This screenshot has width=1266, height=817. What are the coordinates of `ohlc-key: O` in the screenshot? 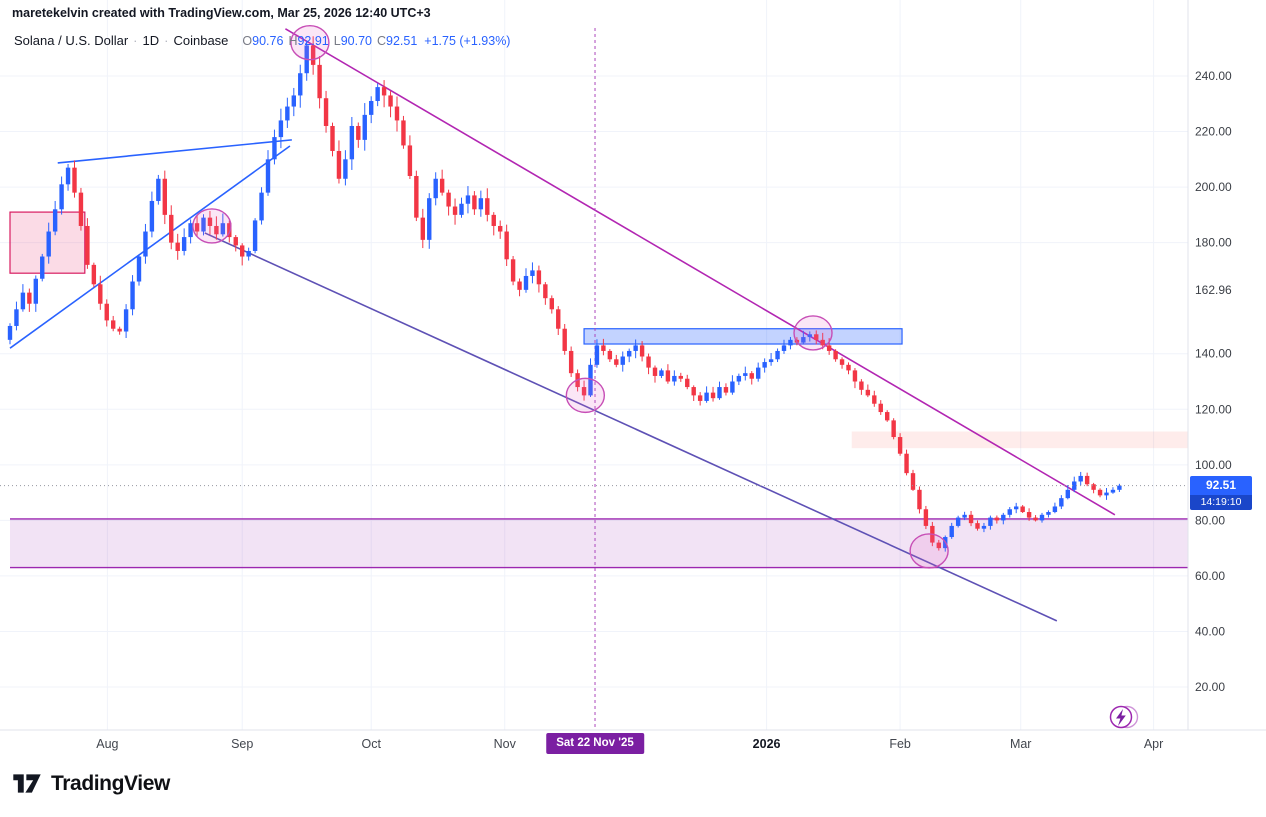 It's located at (247, 41).